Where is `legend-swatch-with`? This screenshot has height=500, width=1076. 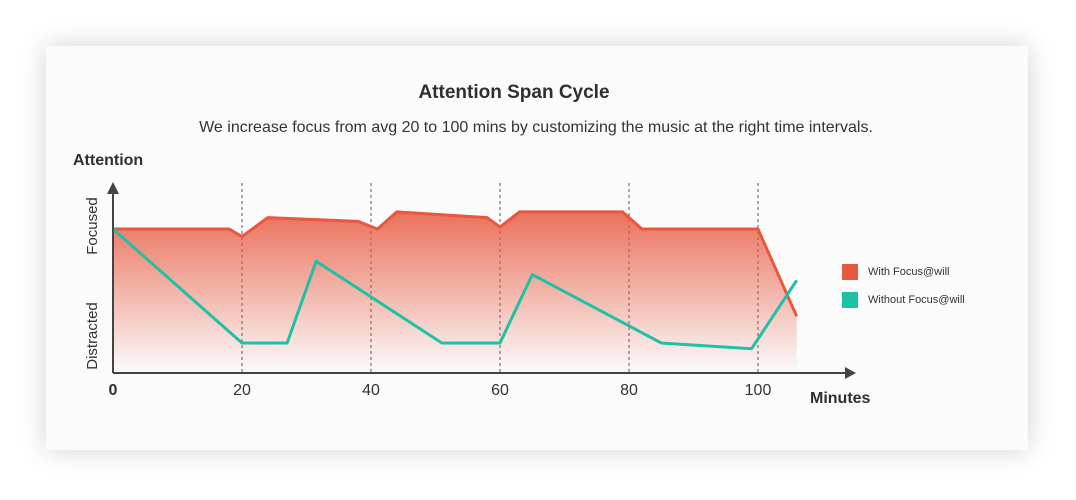 legend-swatch-with is located at coordinates (850, 272).